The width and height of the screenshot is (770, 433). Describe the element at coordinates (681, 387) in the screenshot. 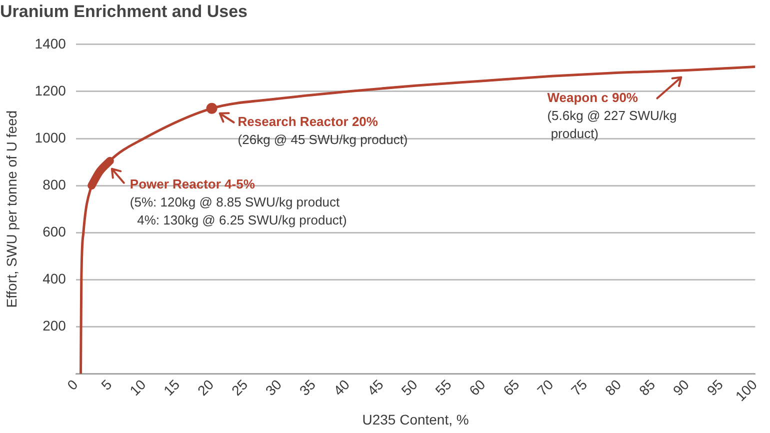

I see `x-tick-label: 90` at that location.